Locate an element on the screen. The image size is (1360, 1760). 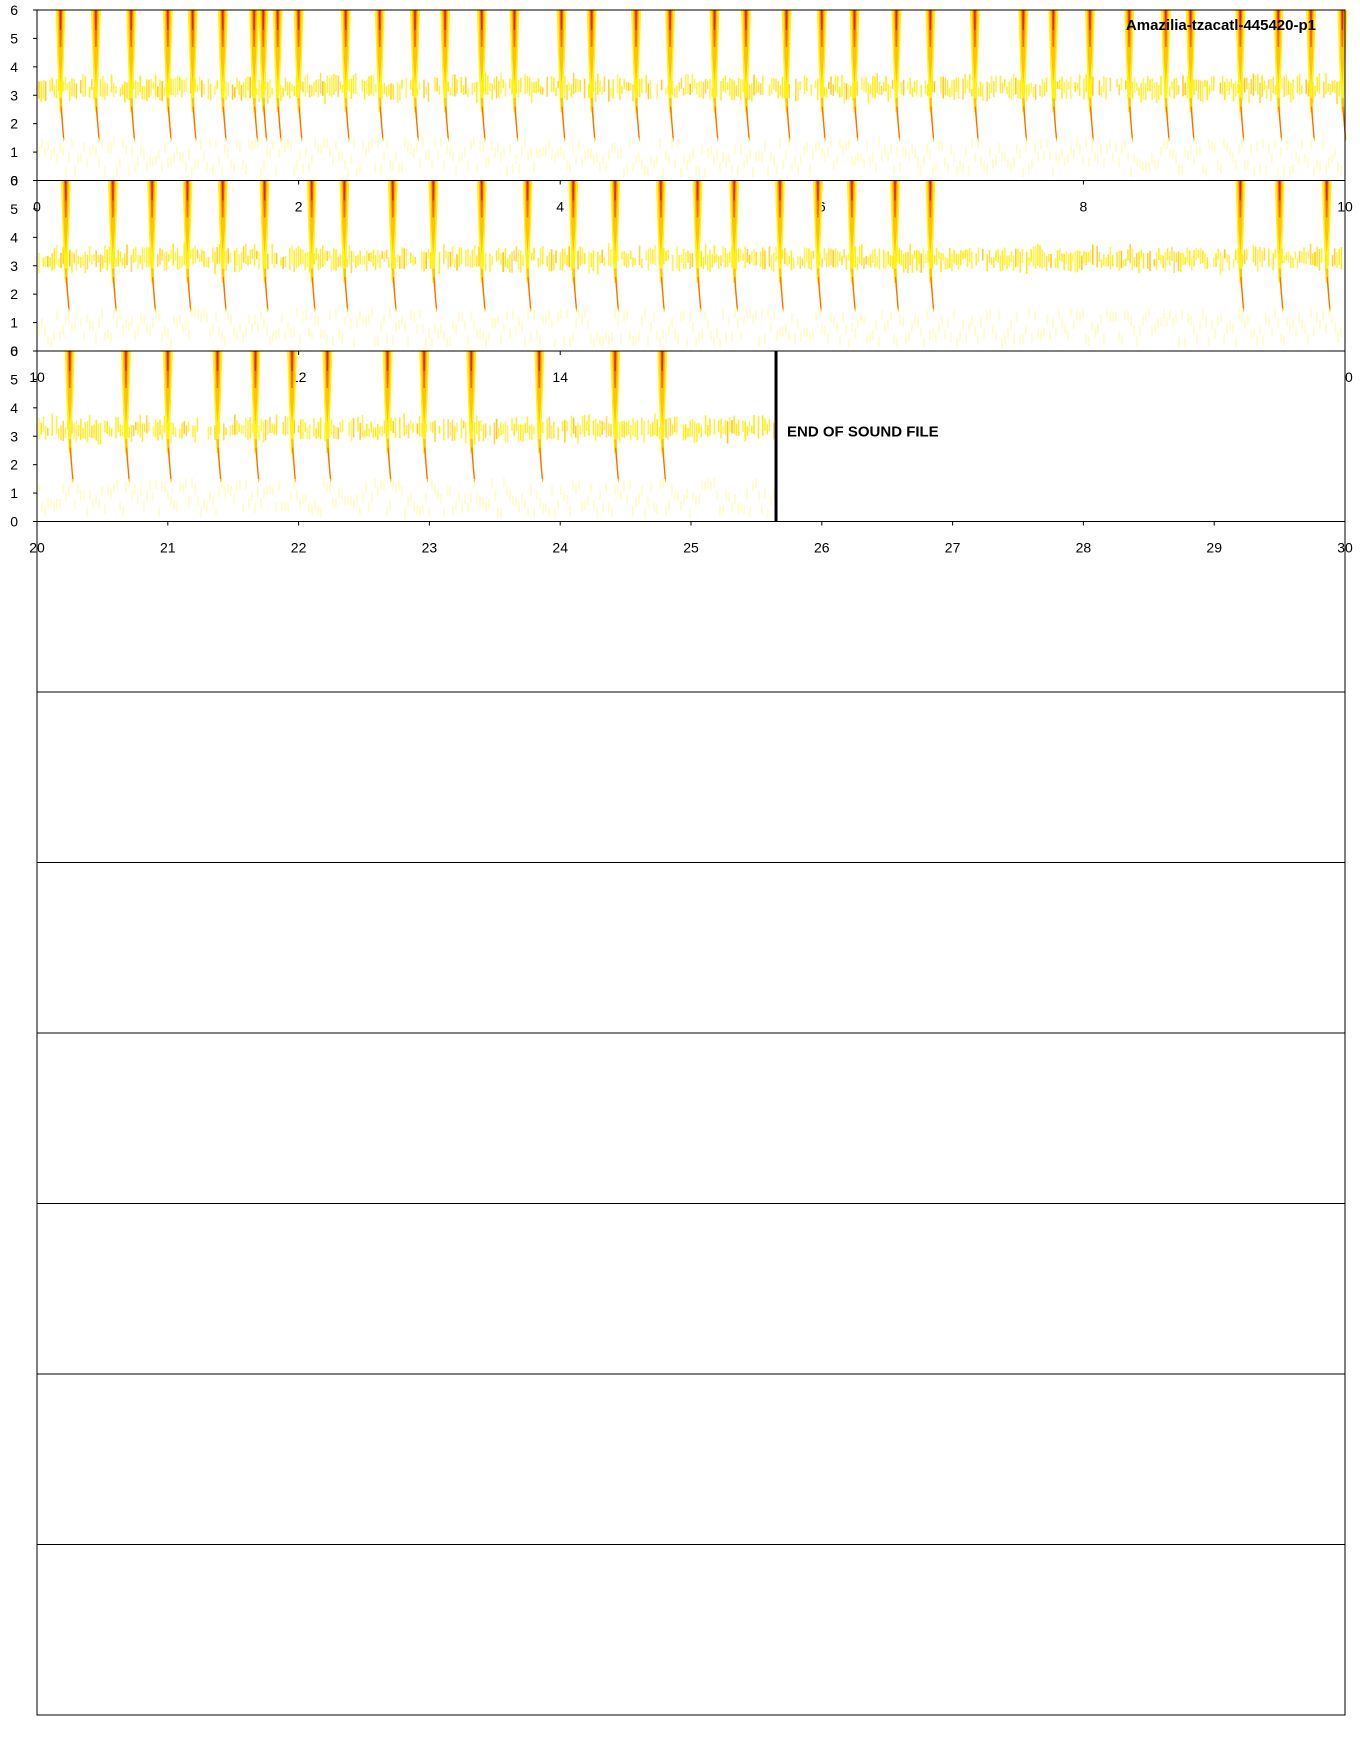
panel-2: 0123456101214161820 is located at coordinates (681, 279).